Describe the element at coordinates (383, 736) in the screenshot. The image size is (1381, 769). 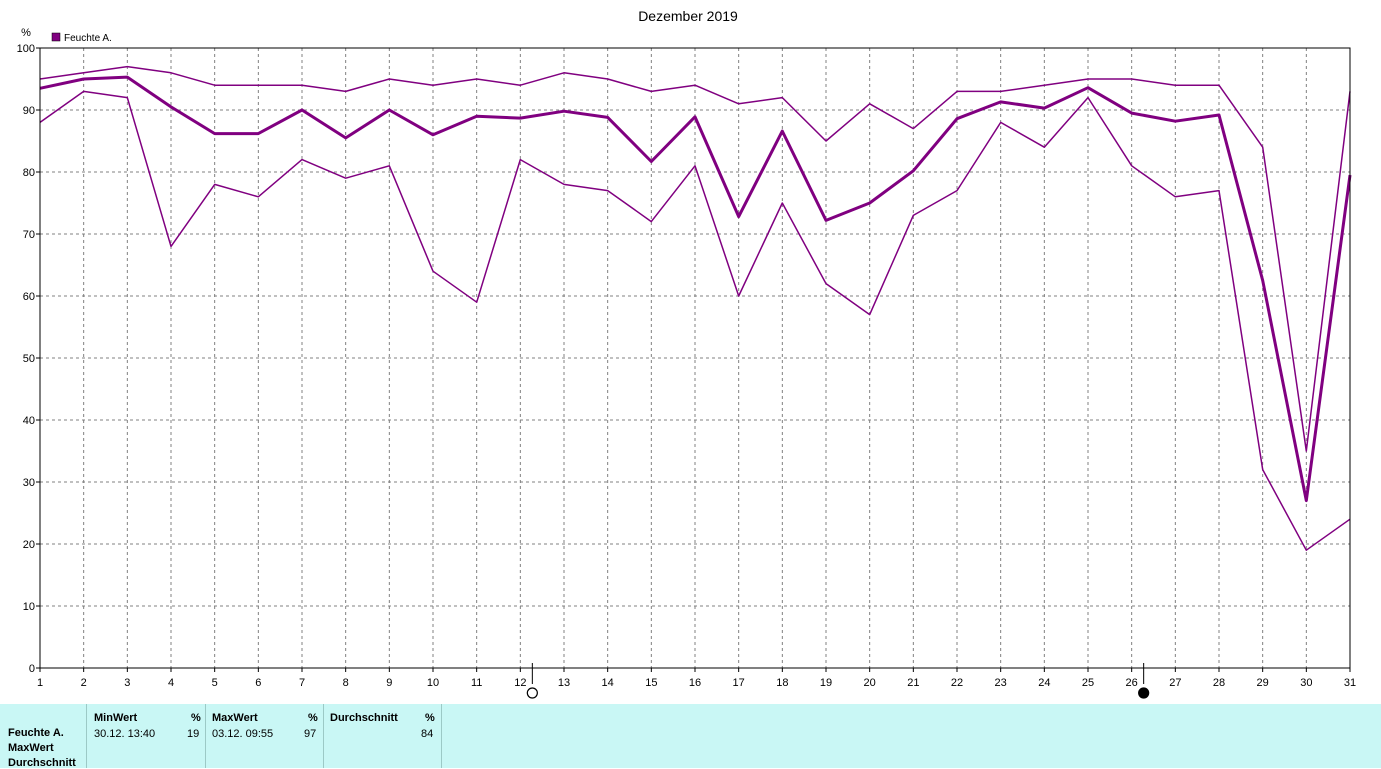
I see `stats-avg-column: Durchschnitt % 84` at that location.